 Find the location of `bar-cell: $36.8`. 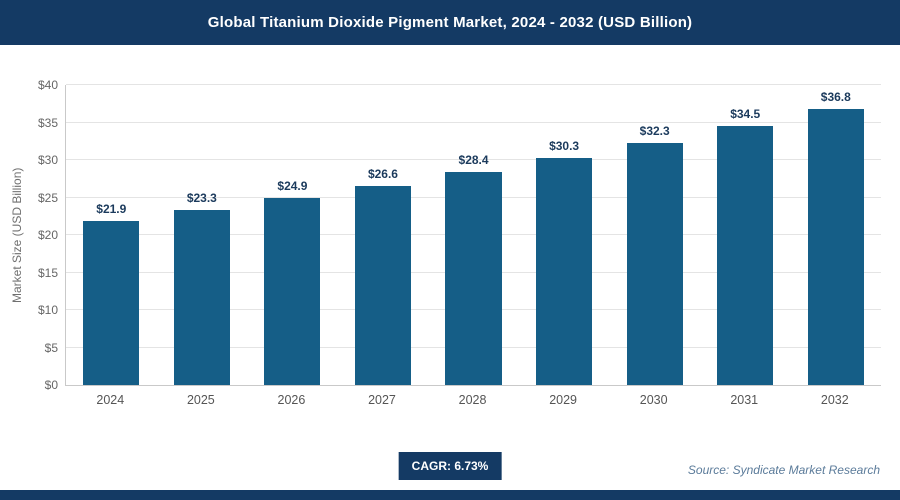

bar-cell: $36.8 is located at coordinates (836, 235).